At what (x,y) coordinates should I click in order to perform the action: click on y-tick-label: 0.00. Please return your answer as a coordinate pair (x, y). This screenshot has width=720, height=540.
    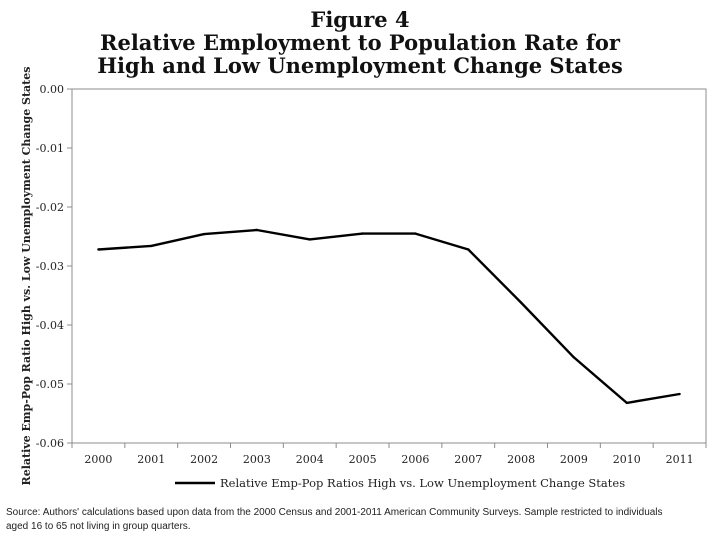
    Looking at the image, I should click on (52, 89).